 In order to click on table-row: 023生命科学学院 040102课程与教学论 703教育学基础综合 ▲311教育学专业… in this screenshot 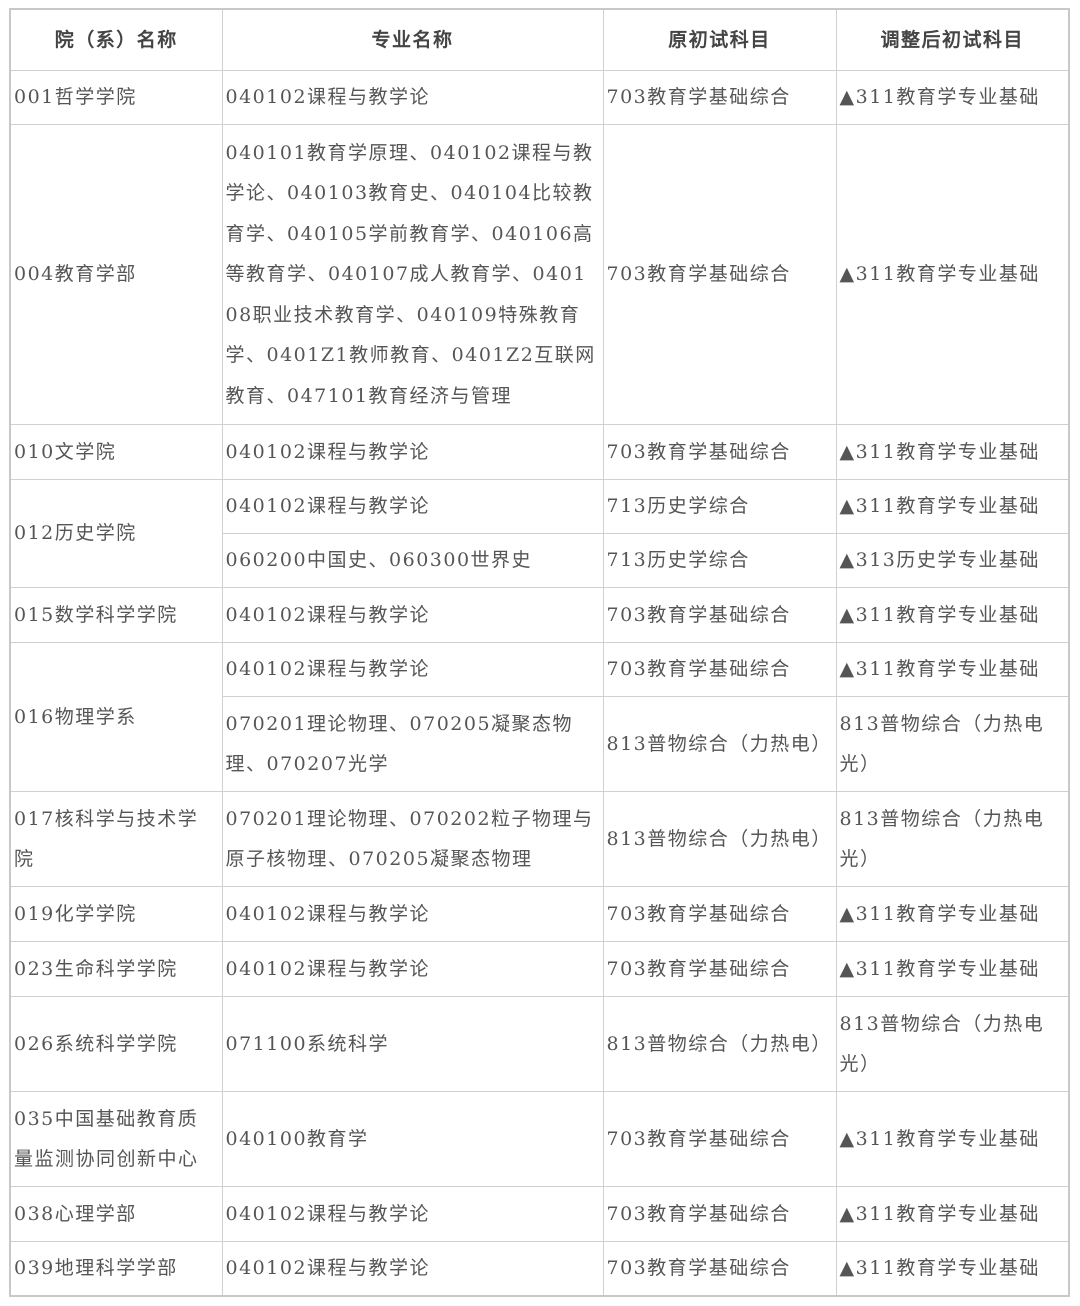, I will do `click(539, 969)`.